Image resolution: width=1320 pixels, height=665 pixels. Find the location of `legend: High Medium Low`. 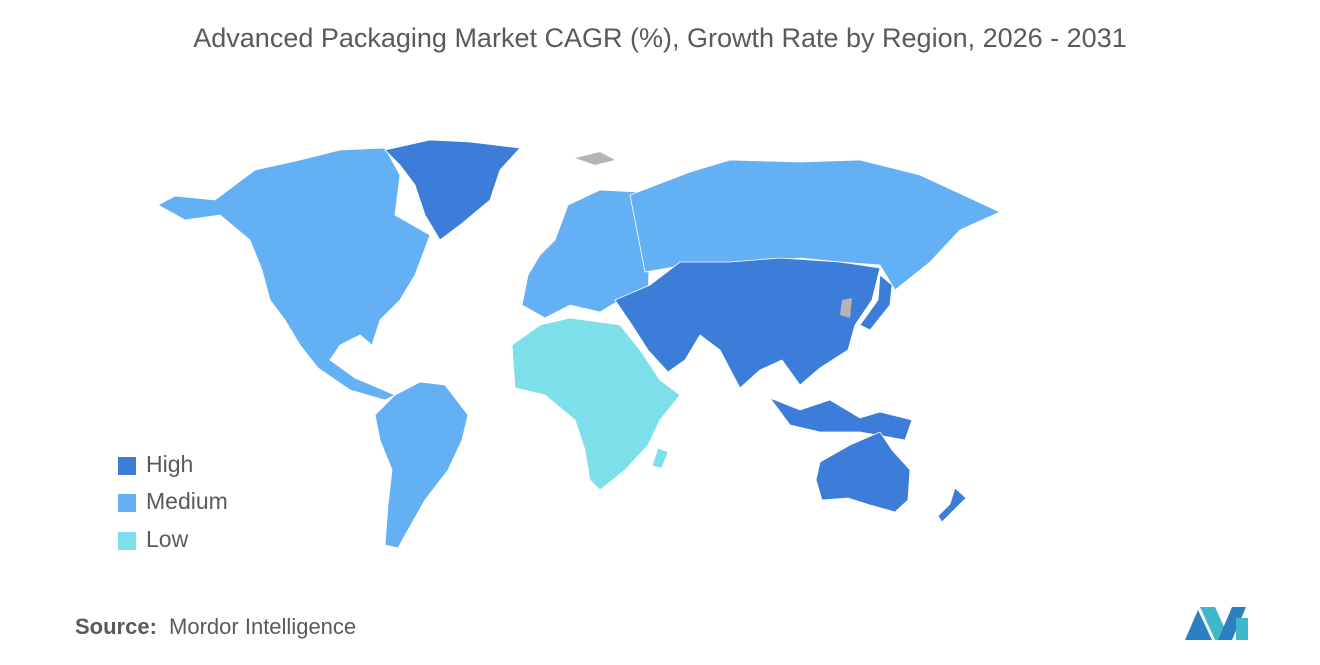

legend: High Medium Low is located at coordinates (173, 501).